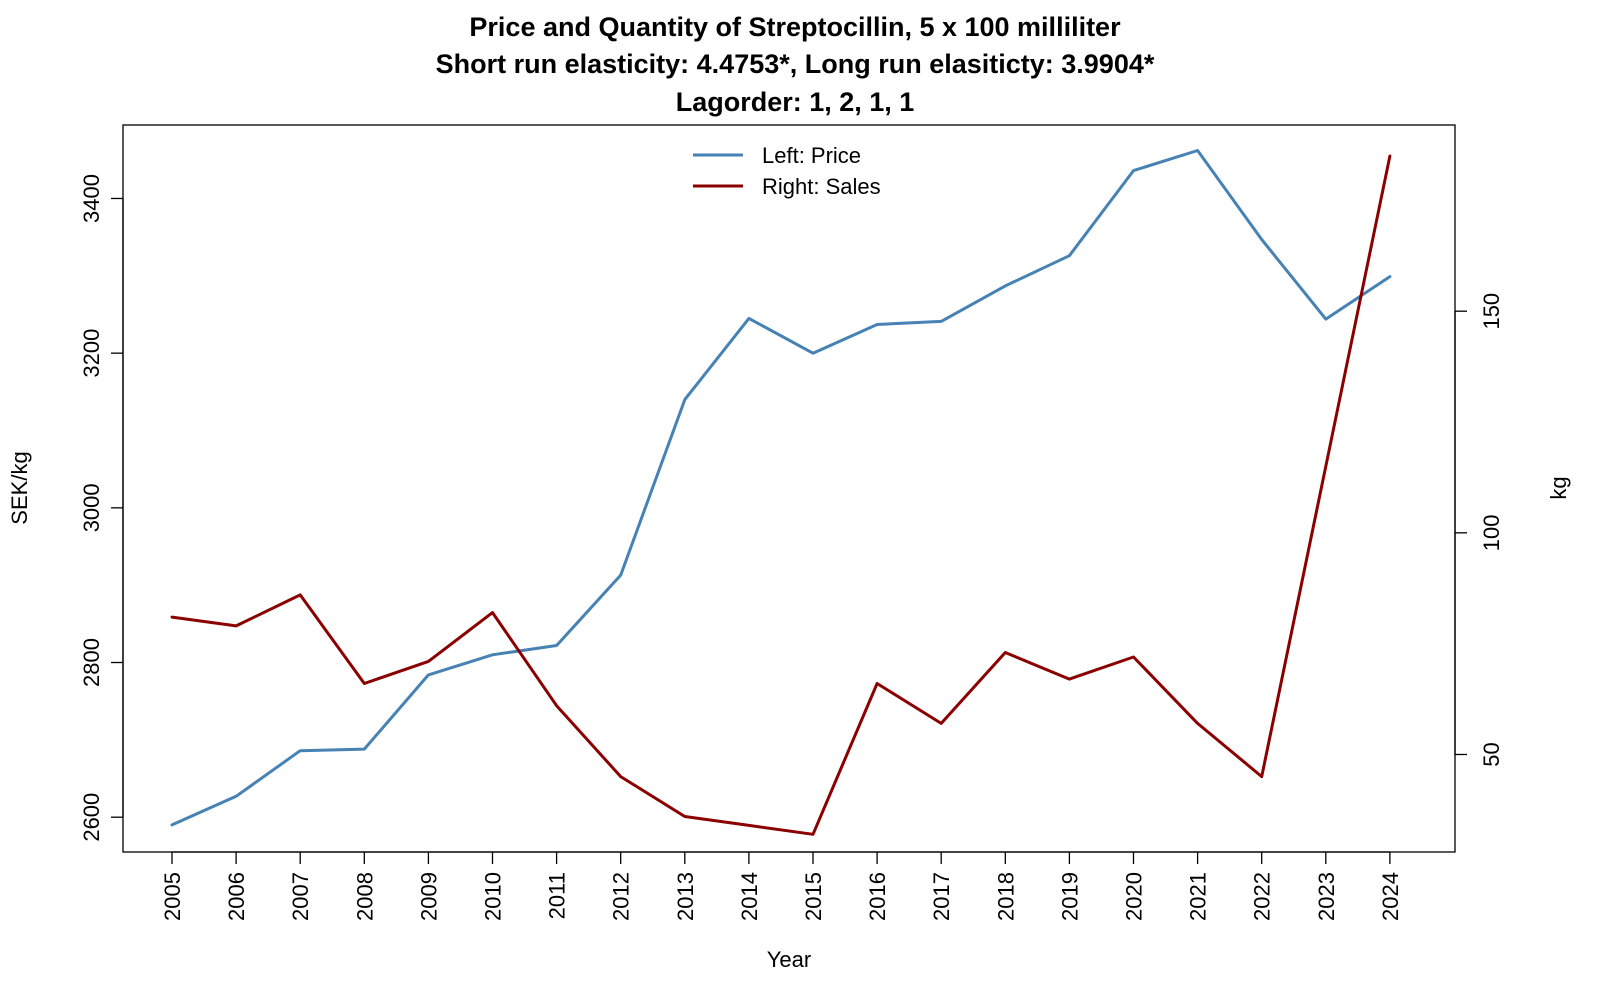 The image size is (1600, 1000). What do you see at coordinates (236, 896) in the screenshot?
I see `x-tick-label: 2006` at bounding box center [236, 896].